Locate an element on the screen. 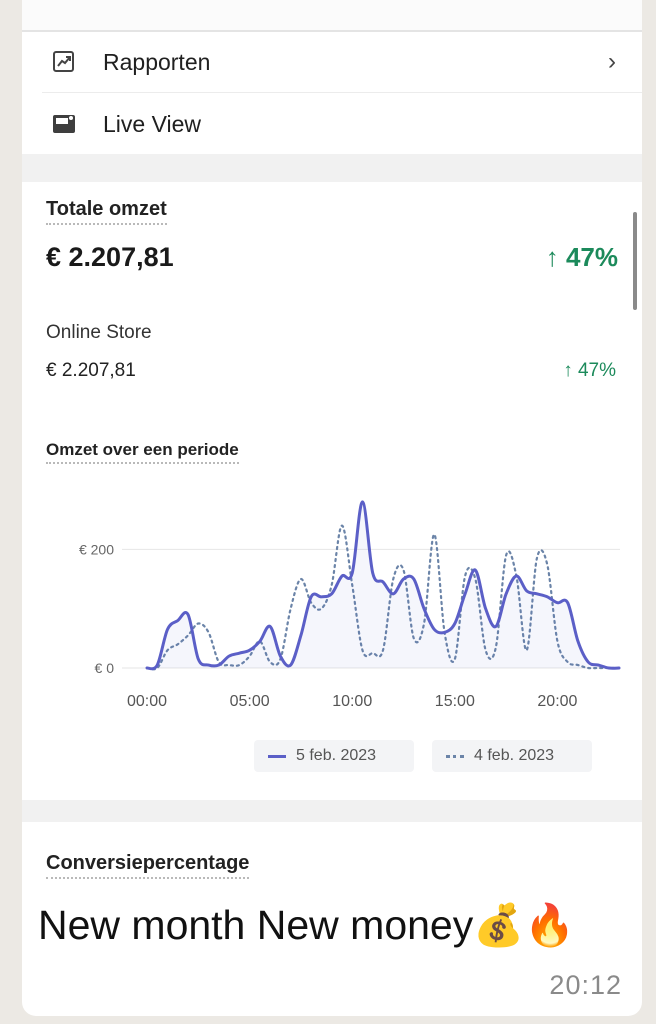  x-tick-label: 15:00 is located at coordinates (455, 701).